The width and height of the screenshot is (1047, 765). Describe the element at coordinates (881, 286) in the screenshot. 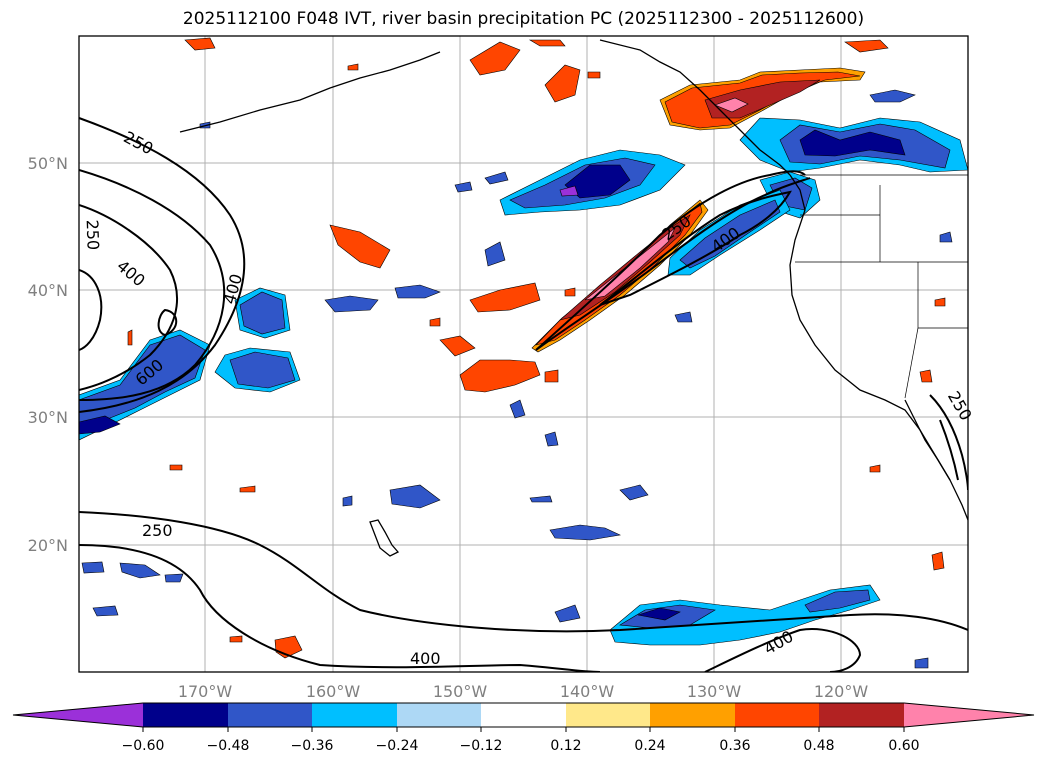

I see `state-borders` at that location.